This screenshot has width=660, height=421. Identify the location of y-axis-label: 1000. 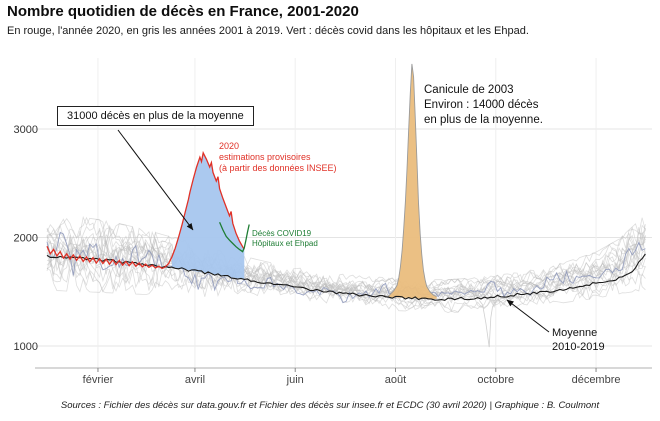
(26, 347).